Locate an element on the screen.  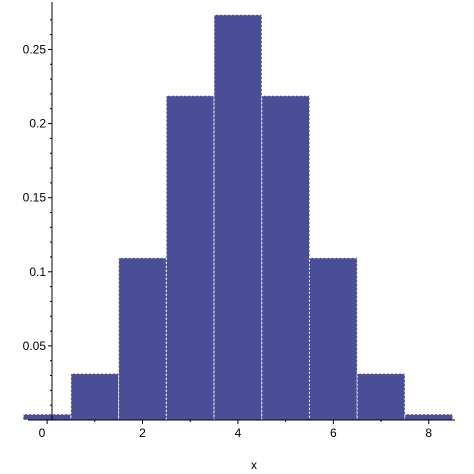
x-tick-label: 2 is located at coordinates (142, 433).